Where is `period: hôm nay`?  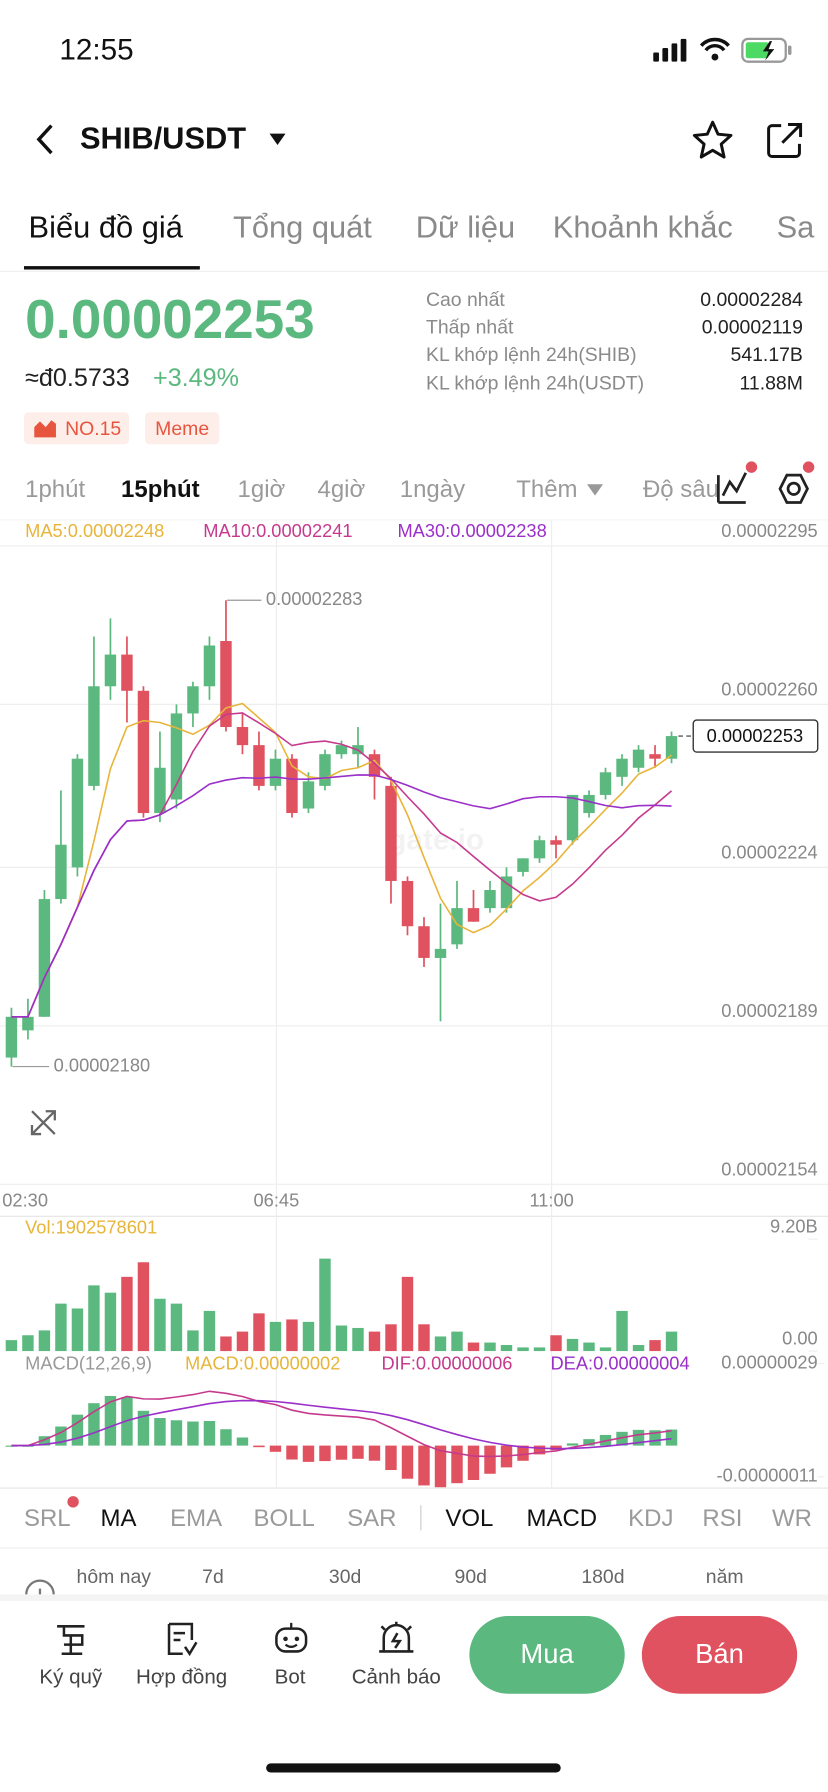
period: hôm nay is located at coordinates (113, 1576).